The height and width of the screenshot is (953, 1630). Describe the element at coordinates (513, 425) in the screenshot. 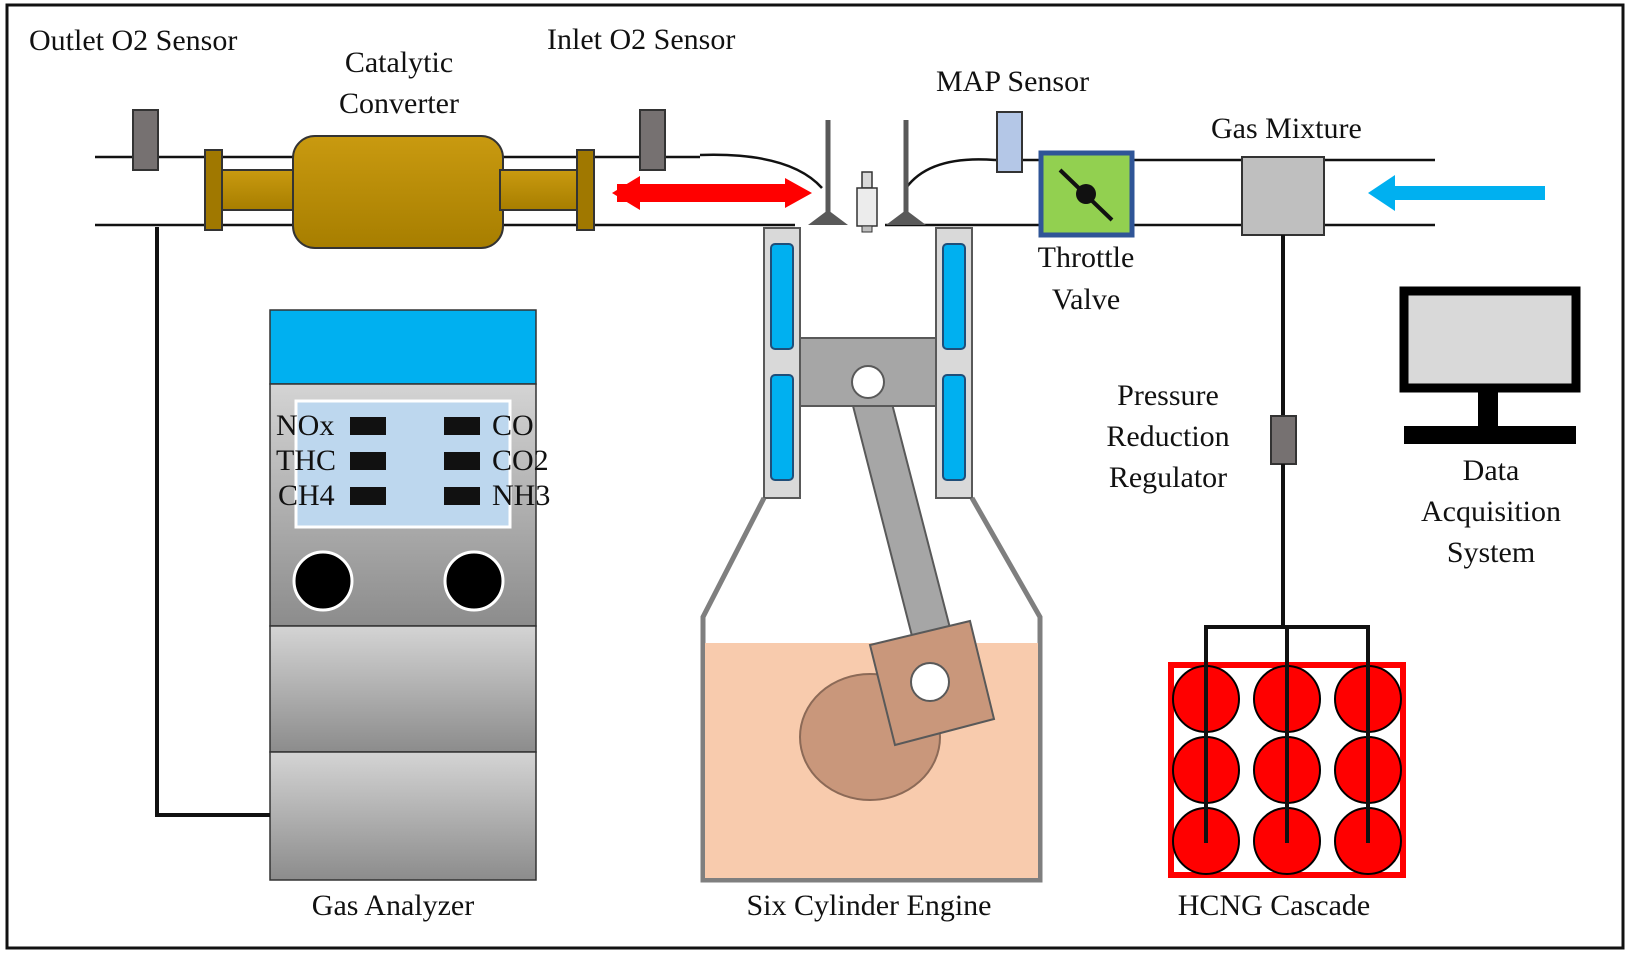

I see `gas-label-co: CO` at that location.